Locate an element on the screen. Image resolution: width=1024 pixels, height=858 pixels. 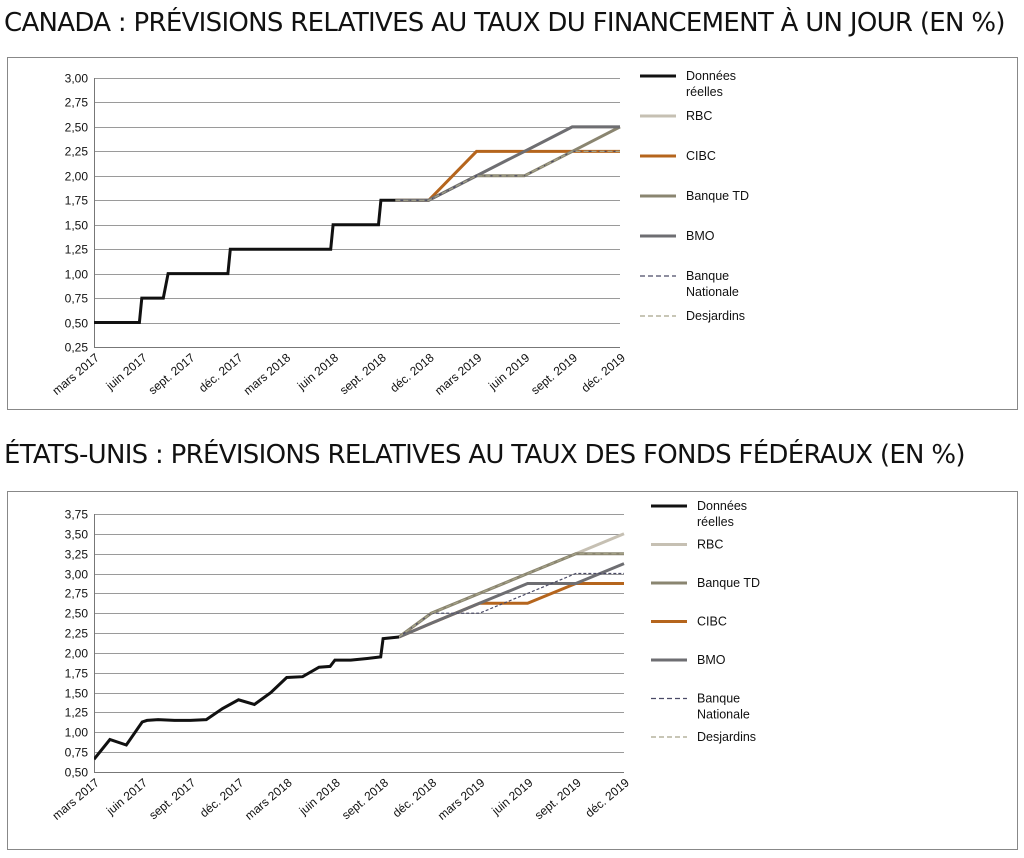
y-tick-label: 3,25 is located at coordinates (77, 555).